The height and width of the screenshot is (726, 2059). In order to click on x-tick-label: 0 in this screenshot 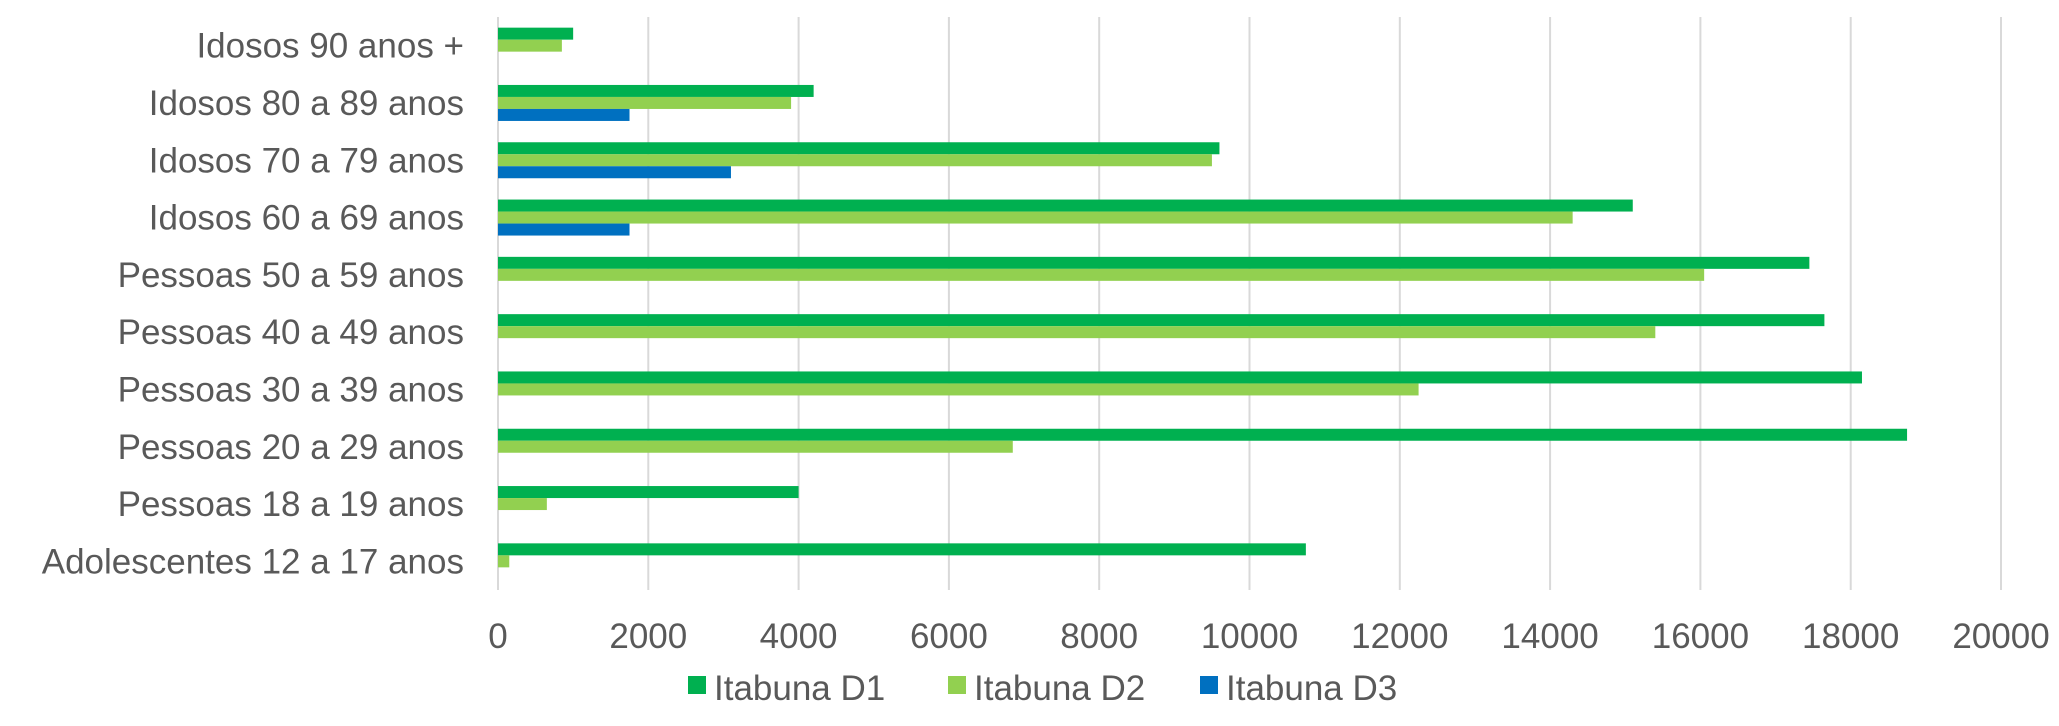, I will do `click(497, 636)`.